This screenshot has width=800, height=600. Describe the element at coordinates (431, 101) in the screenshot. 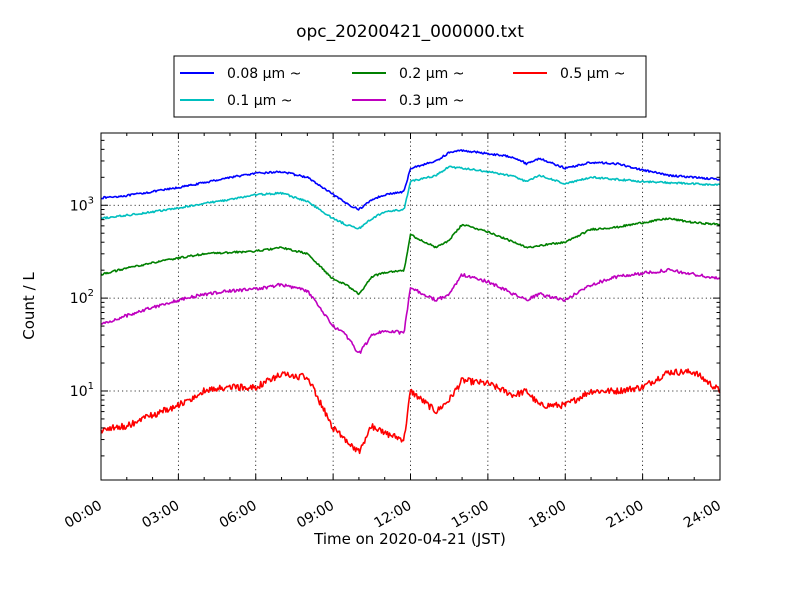

I see `legend-label-4: 0.3 μm ~` at that location.